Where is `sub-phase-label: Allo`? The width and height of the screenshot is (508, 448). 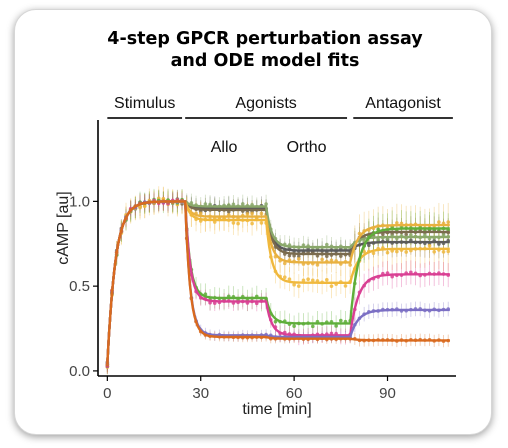
sub-phase-label: Allo is located at coordinates (224, 147).